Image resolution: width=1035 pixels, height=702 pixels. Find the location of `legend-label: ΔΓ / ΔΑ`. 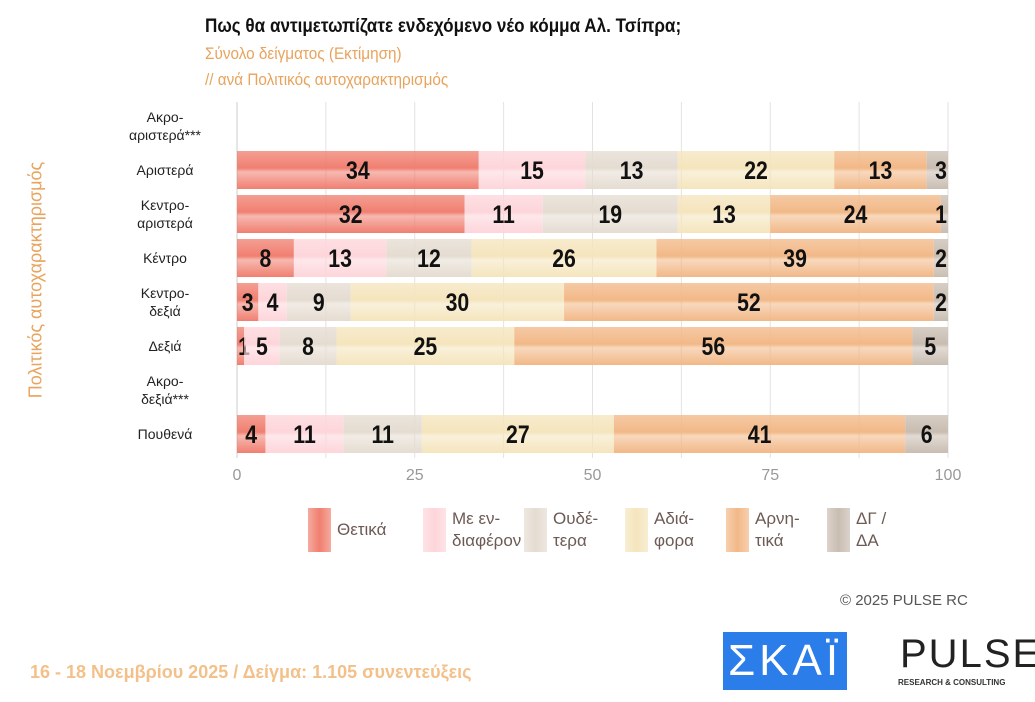

legend-label: ΔΓ / ΔΑ is located at coordinates (871, 529).